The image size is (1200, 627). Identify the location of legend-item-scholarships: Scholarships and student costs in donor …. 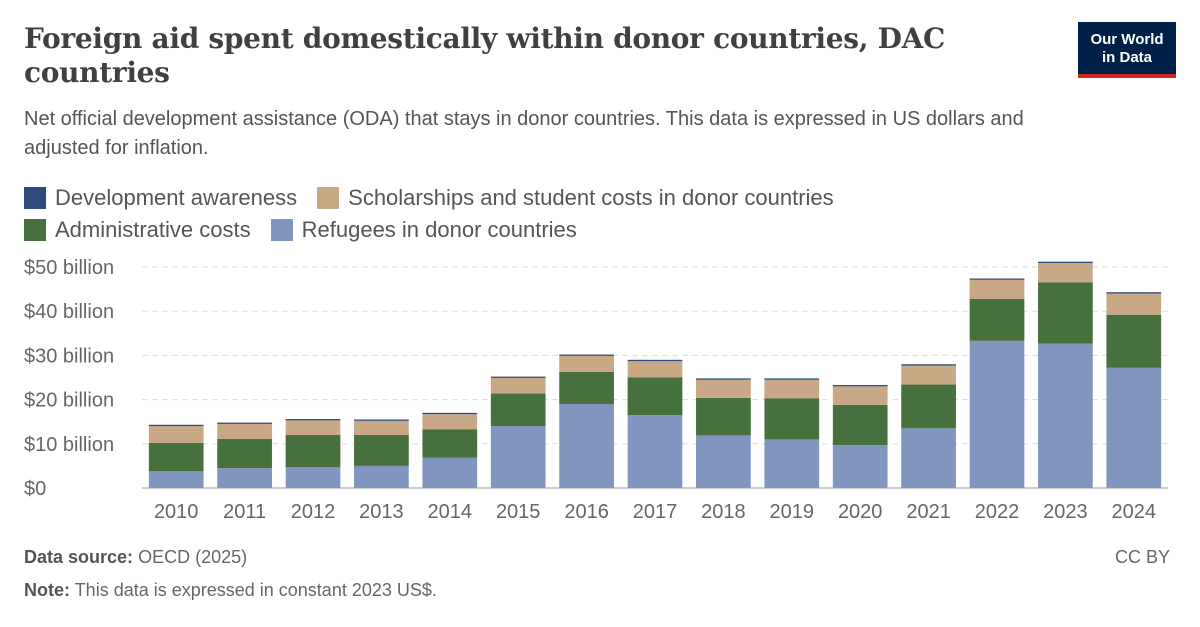
(575, 198).